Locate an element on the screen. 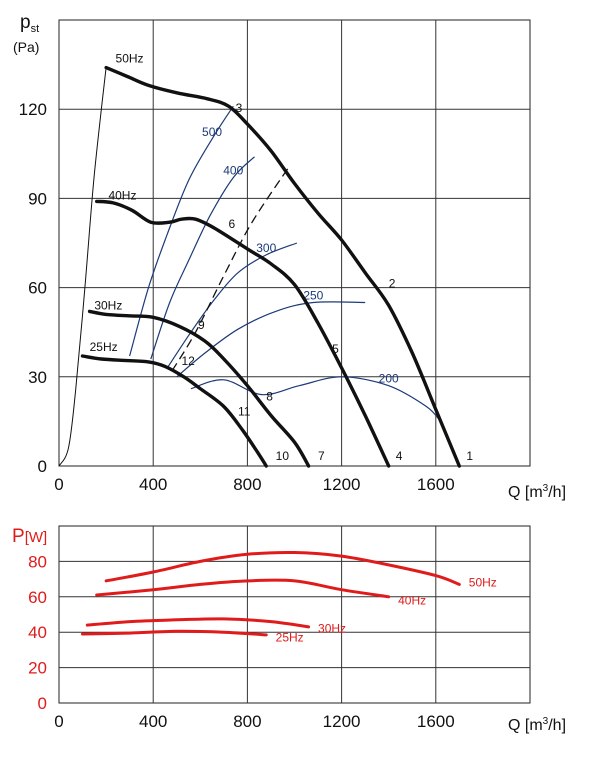 The height and width of the screenshot is (759, 597). power-x-tick-label: 800 is located at coordinates (247, 721).